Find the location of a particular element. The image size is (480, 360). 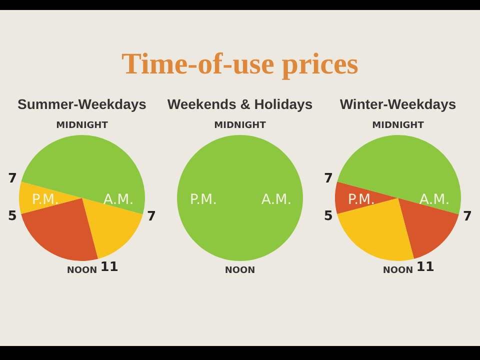

chart-title: Weekends & Holidays is located at coordinates (240, 104).